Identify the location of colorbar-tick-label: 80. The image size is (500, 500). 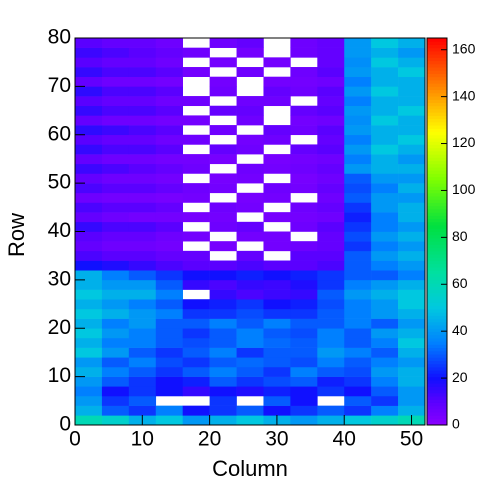
(460, 236).